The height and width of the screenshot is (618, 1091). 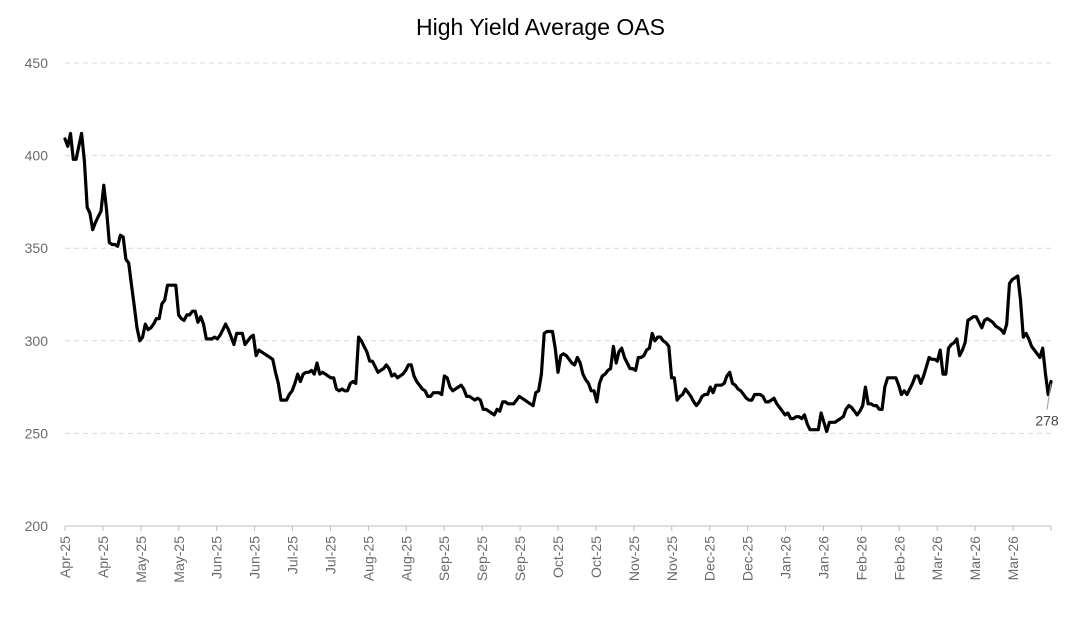 I want to click on y-tick-label: 350, so click(x=37, y=248).